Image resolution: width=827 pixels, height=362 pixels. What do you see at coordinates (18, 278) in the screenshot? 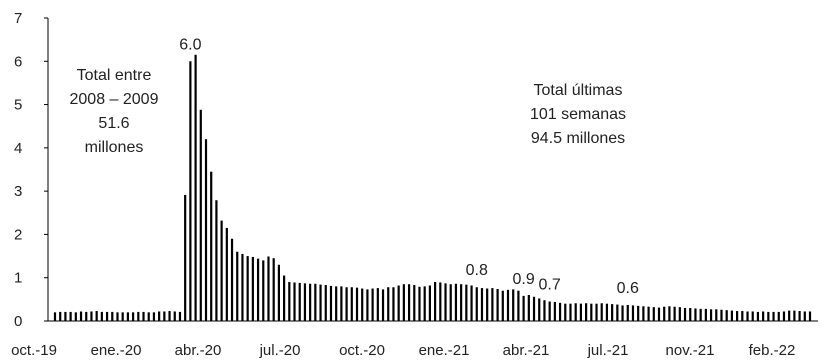
I see `y-tick-label: 1` at bounding box center [18, 278].